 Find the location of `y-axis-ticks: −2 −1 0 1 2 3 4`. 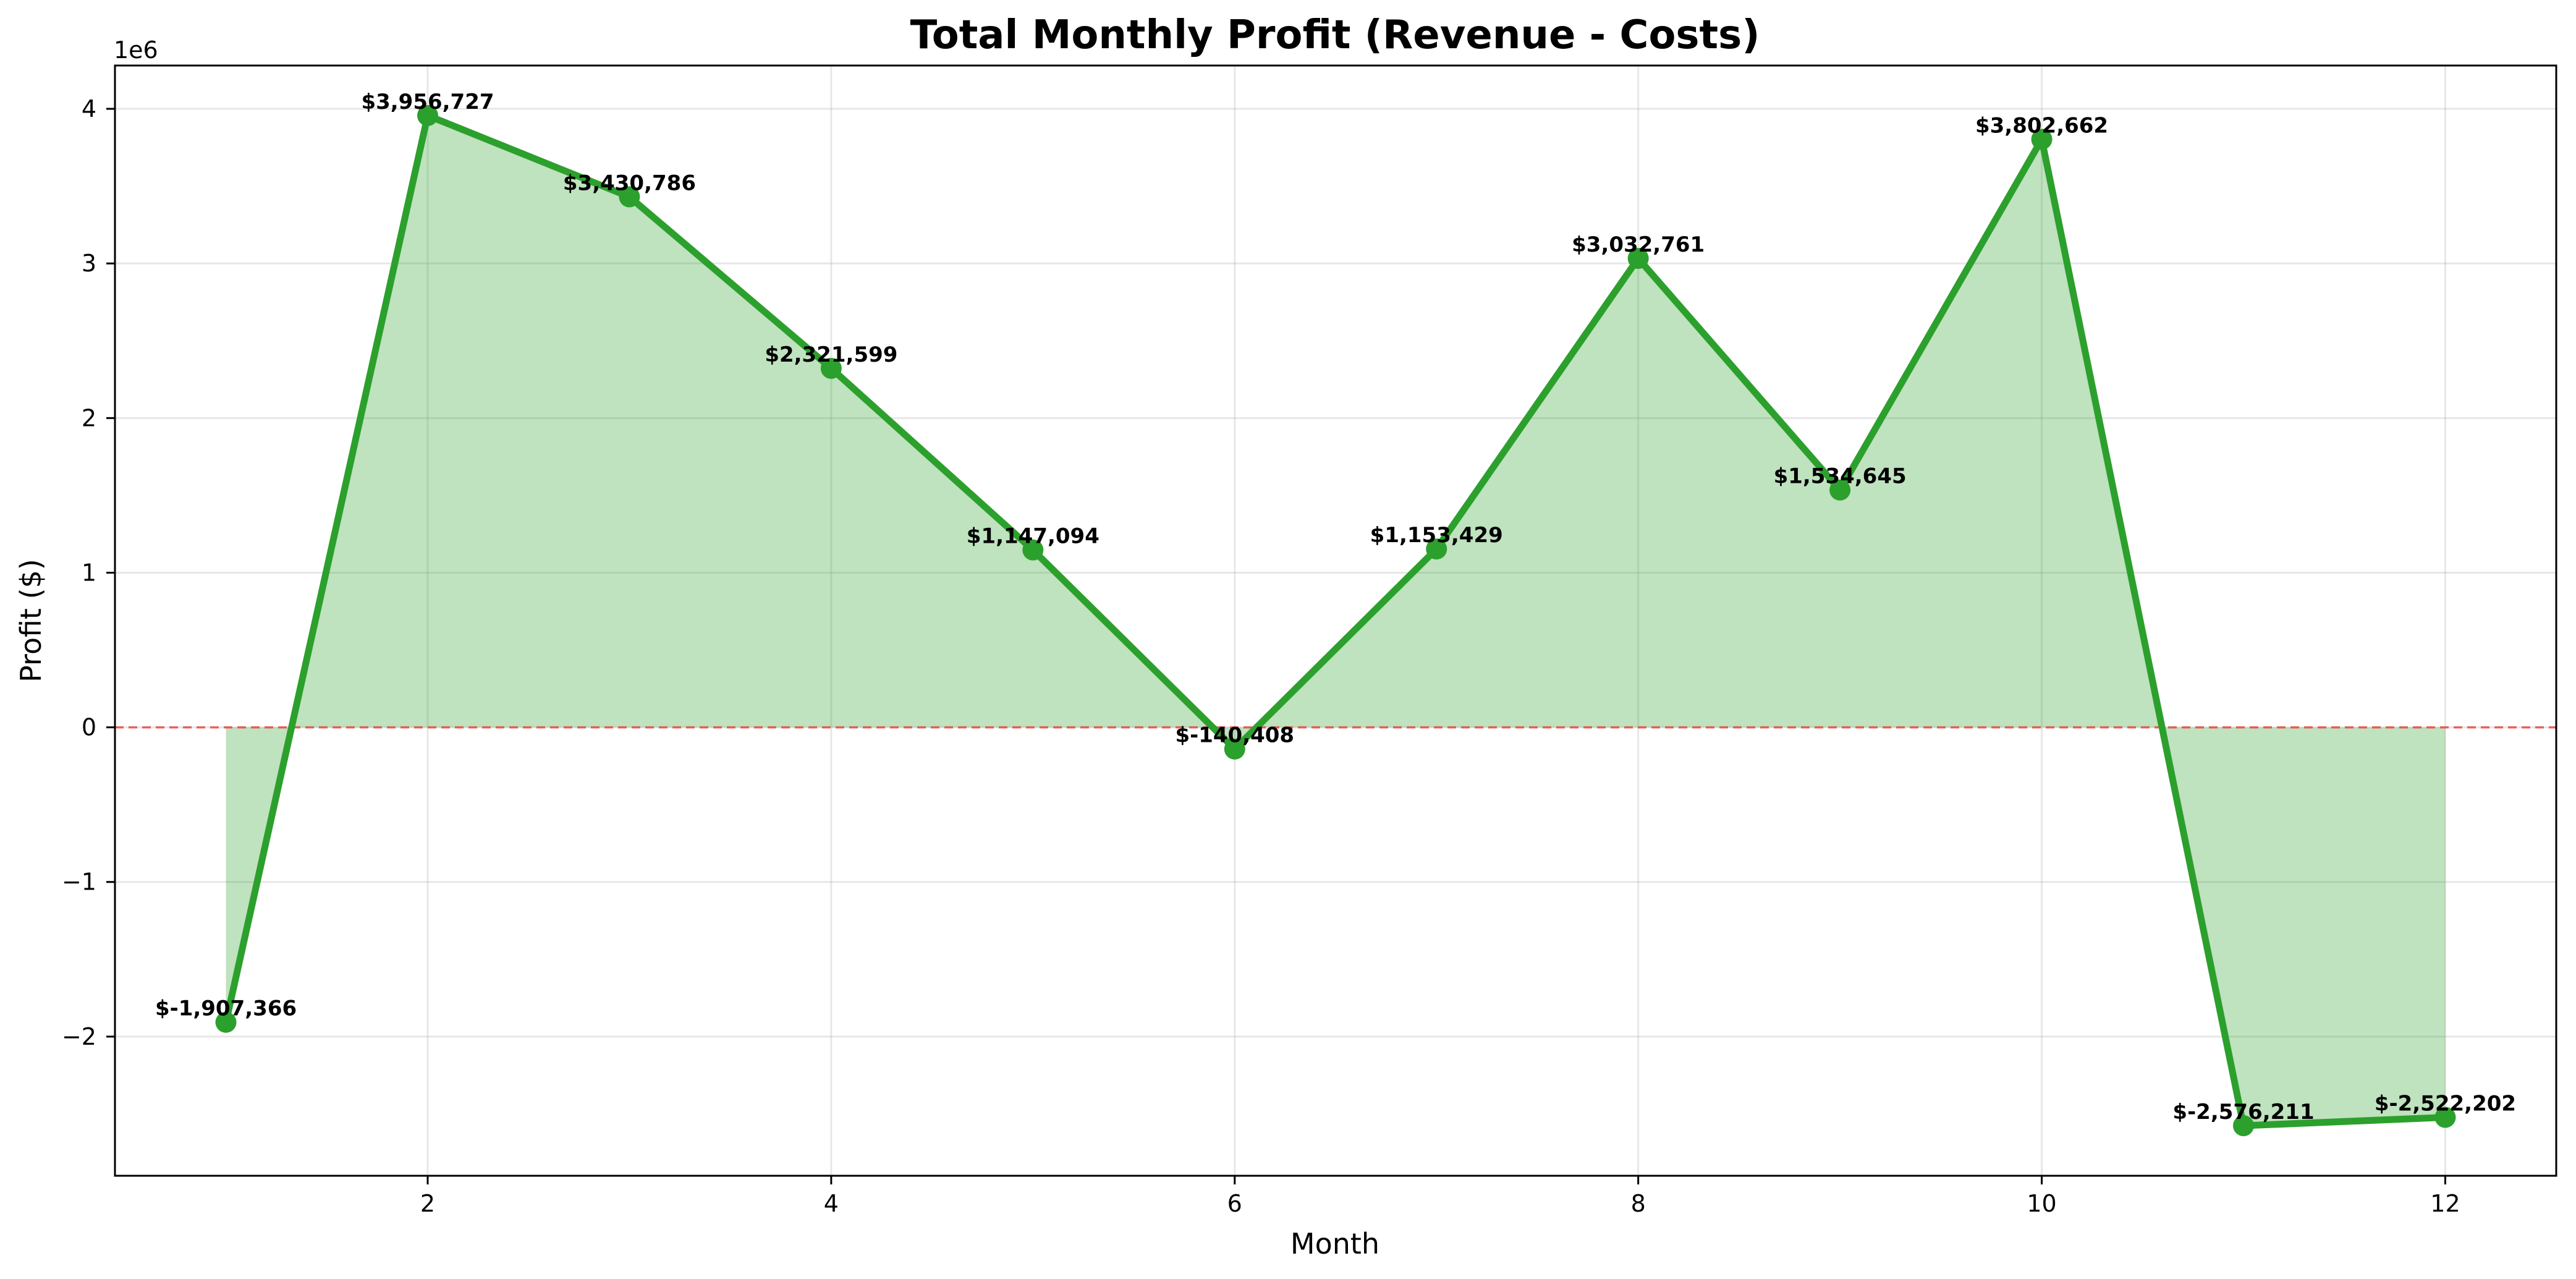

y-axis-ticks: −2 −1 0 1 2 3 4 is located at coordinates (88, 572).